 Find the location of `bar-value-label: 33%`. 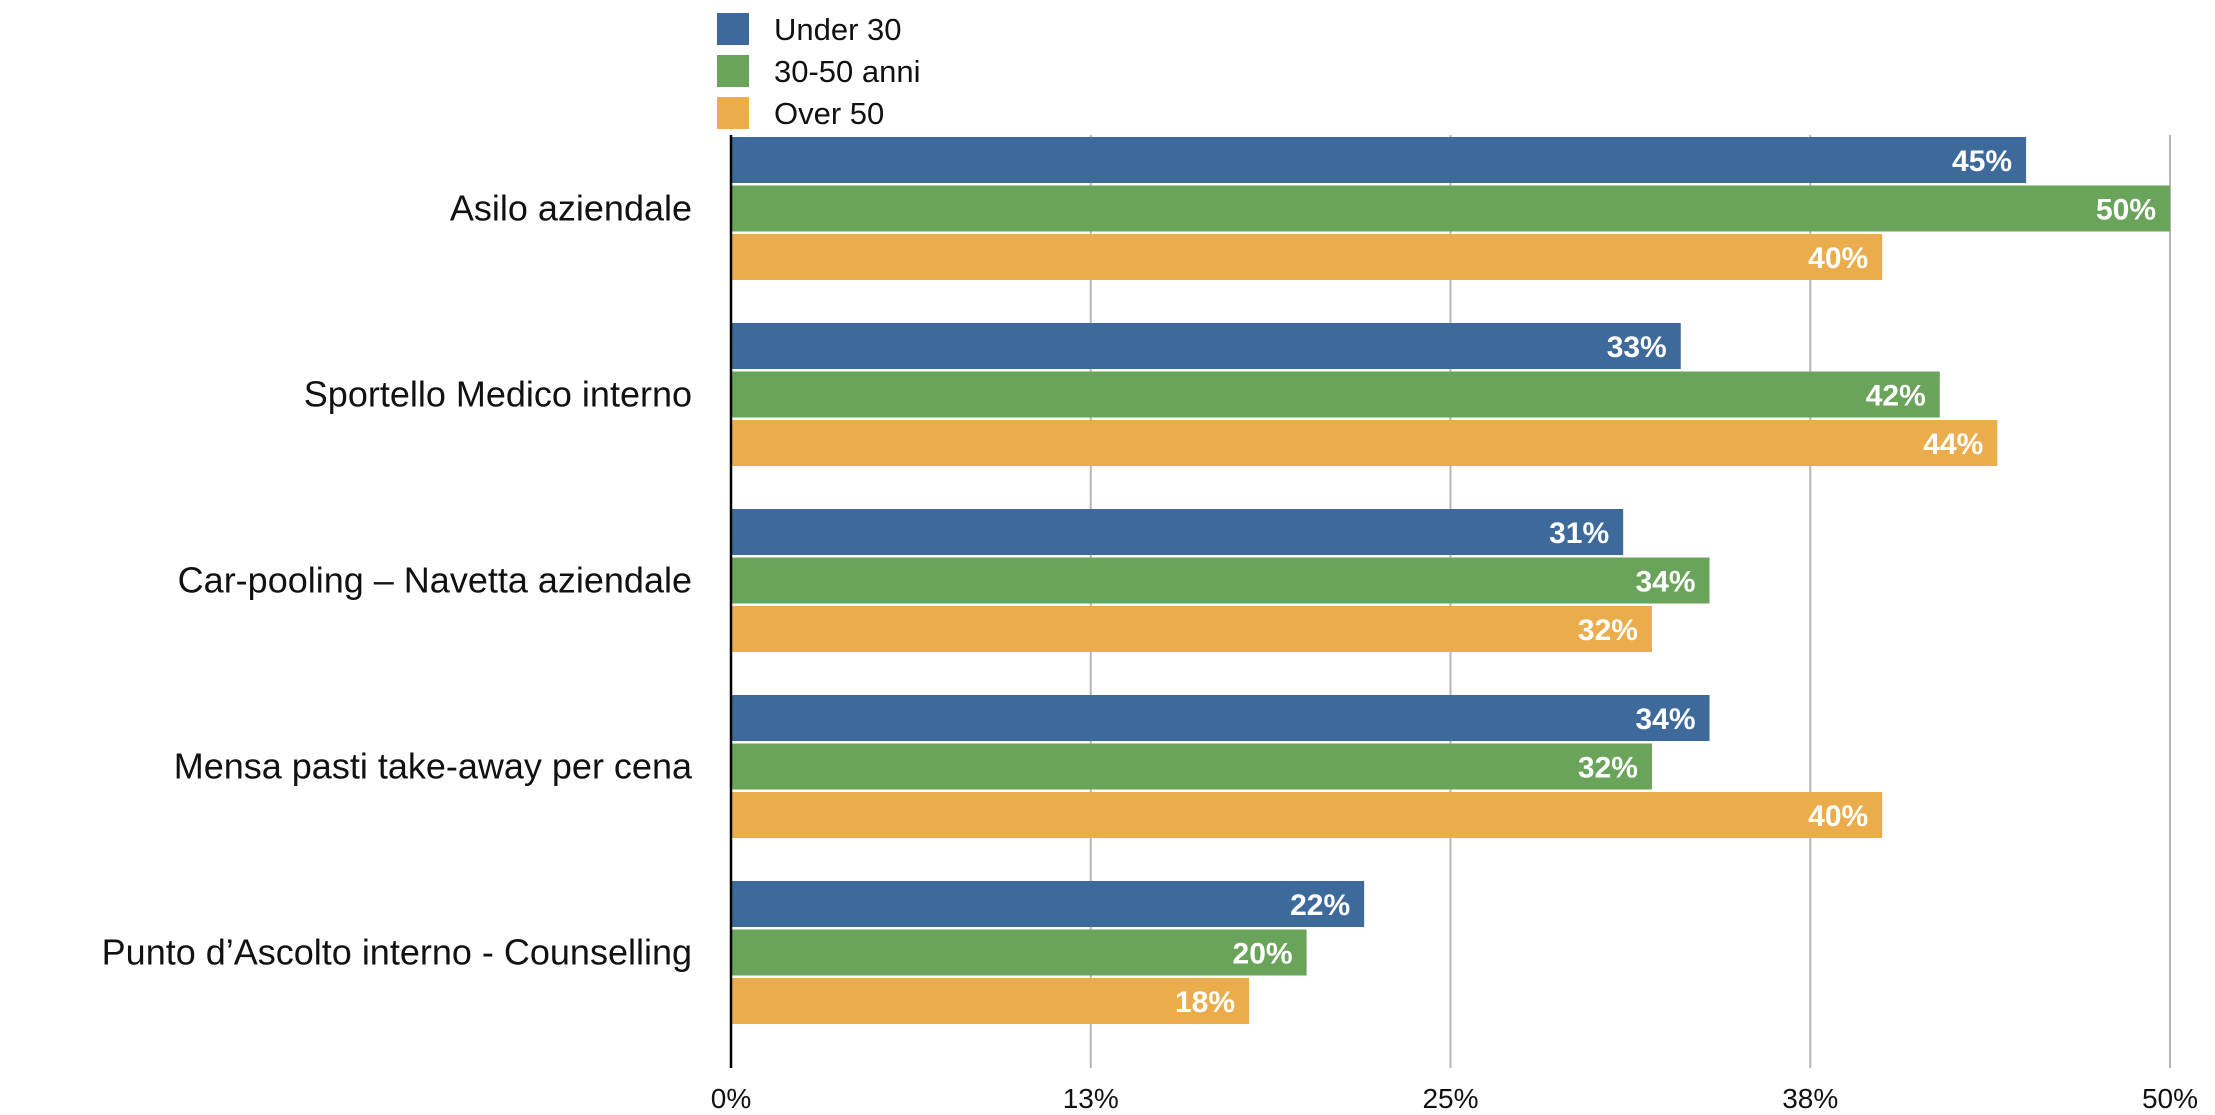

bar-value-label: 33% is located at coordinates (1637, 347).